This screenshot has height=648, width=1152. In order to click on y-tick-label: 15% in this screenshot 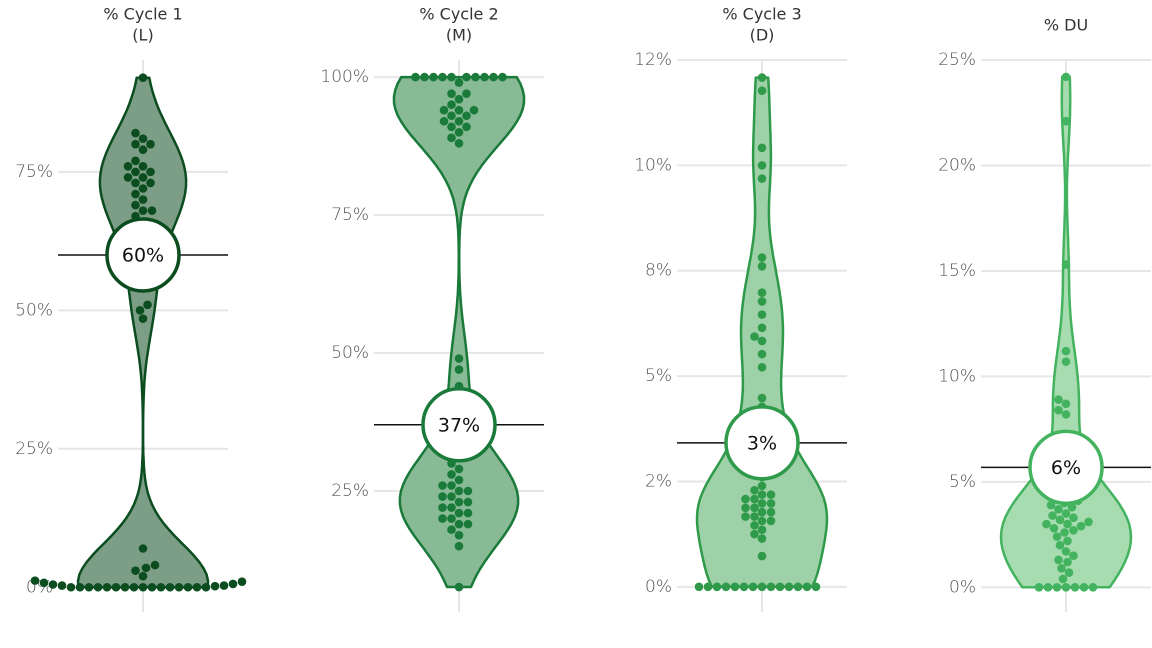, I will do `click(957, 271)`.